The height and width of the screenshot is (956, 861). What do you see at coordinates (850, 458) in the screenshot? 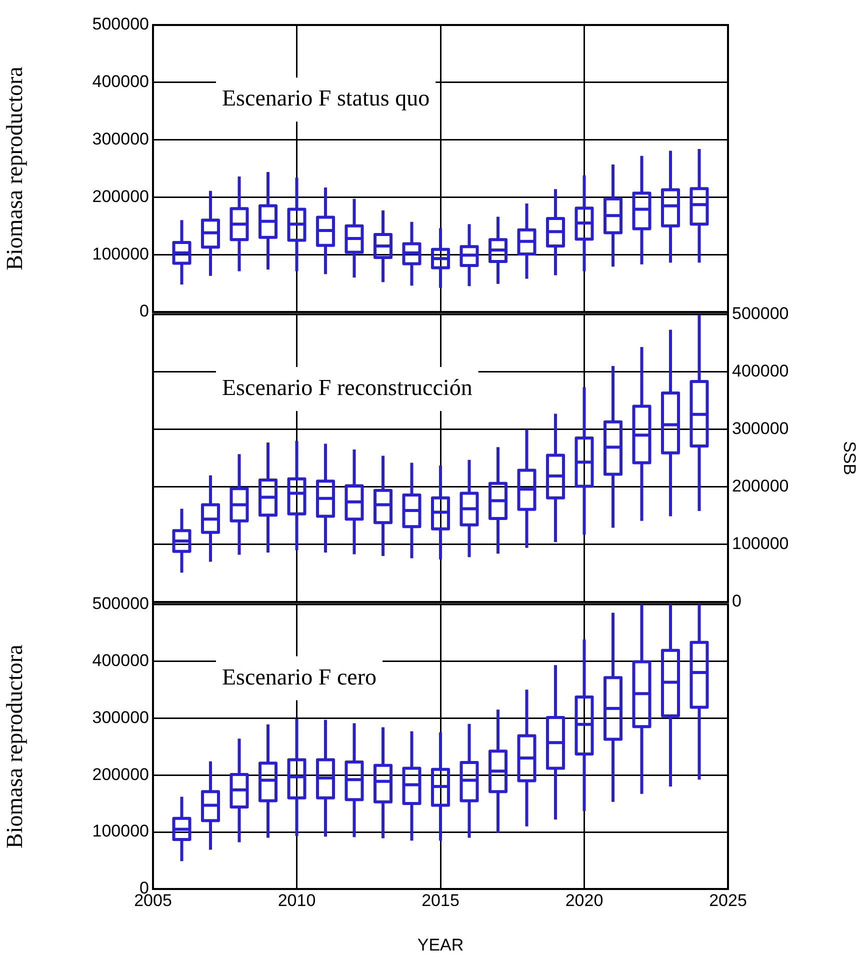
I see `y-axis-title: SSB` at bounding box center [850, 458].